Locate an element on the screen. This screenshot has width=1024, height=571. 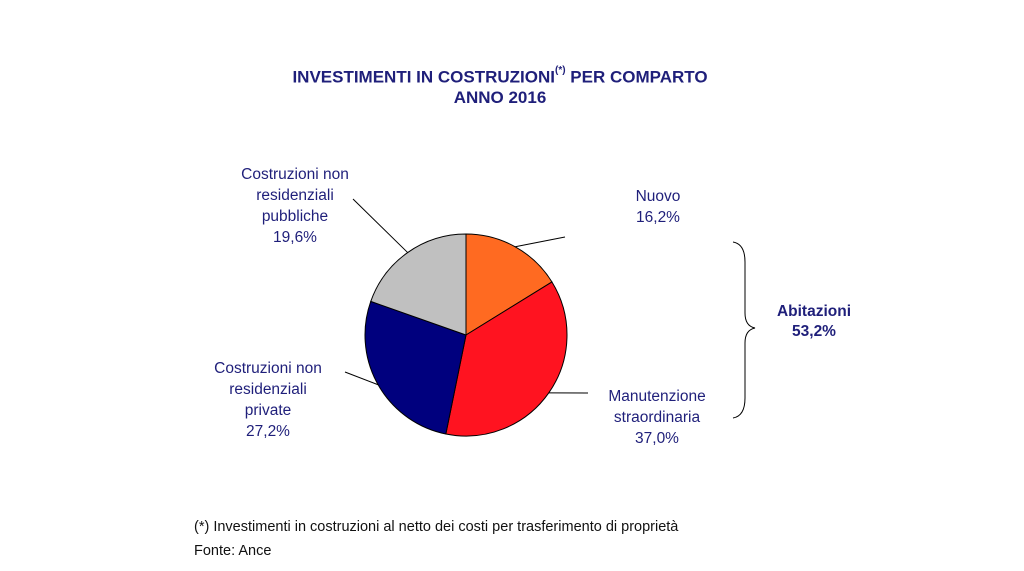
slice-label-non-res-private: Costruzioni non residenziali private 27,2% is located at coordinates (268, 400).